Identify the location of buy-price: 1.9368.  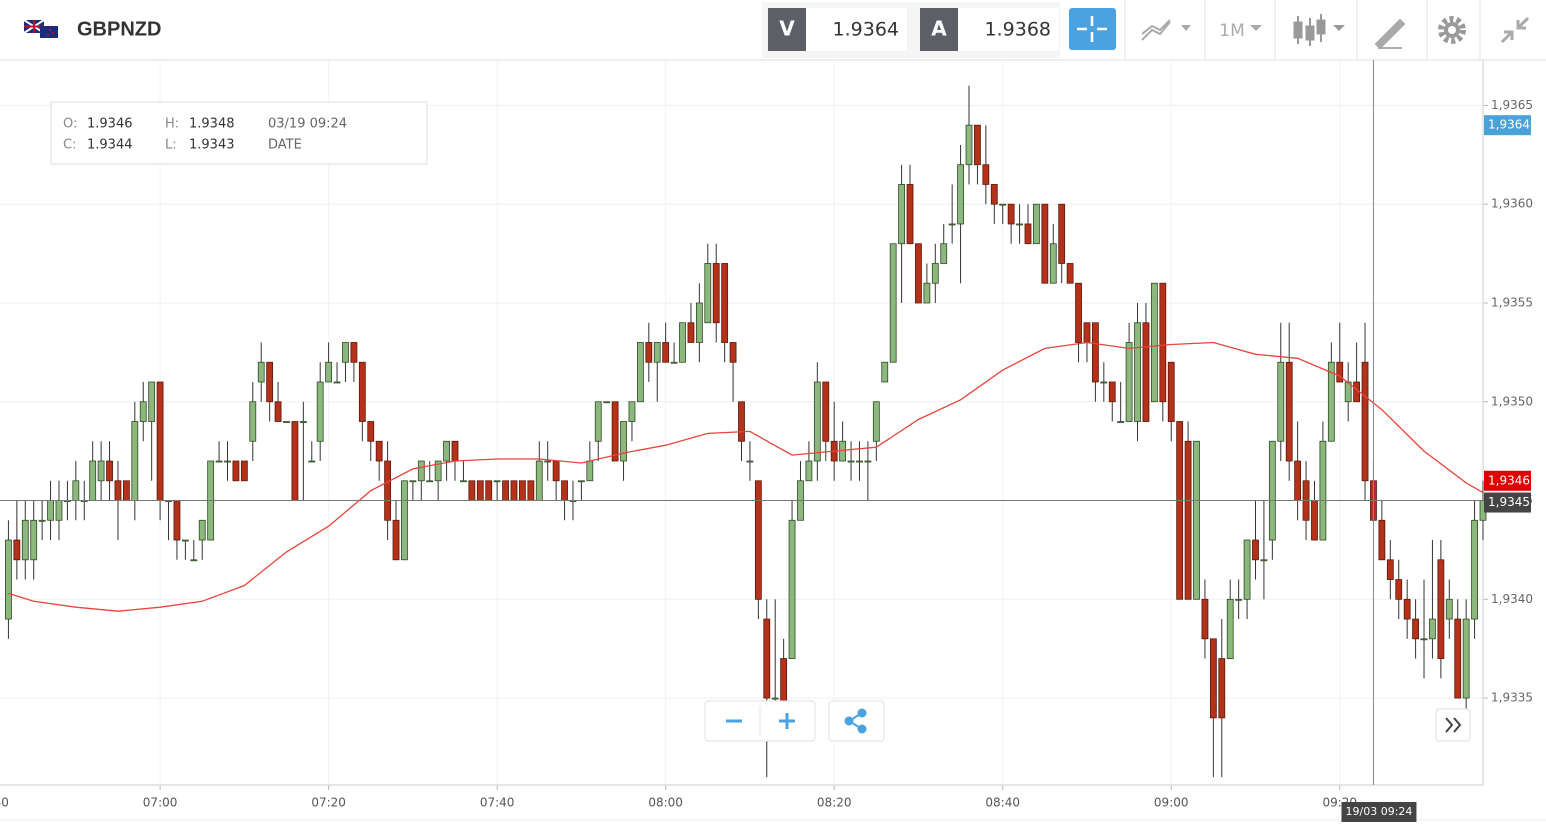
(1018, 30).